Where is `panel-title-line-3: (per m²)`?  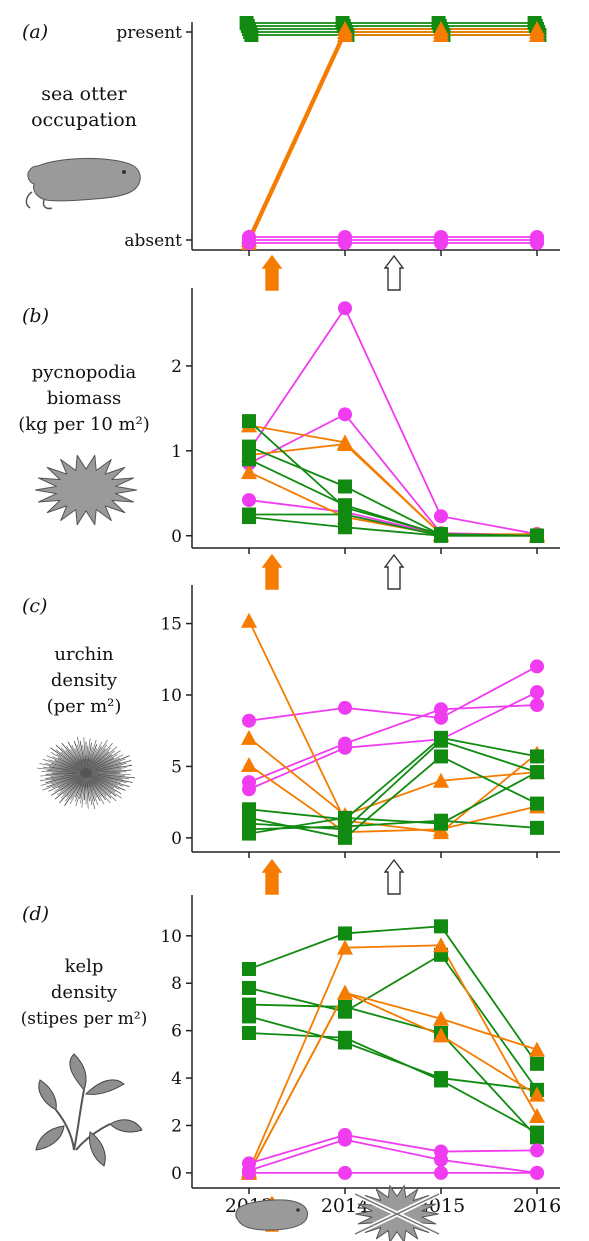 panel-title-line-3: (per m²) is located at coordinates (84, 706).